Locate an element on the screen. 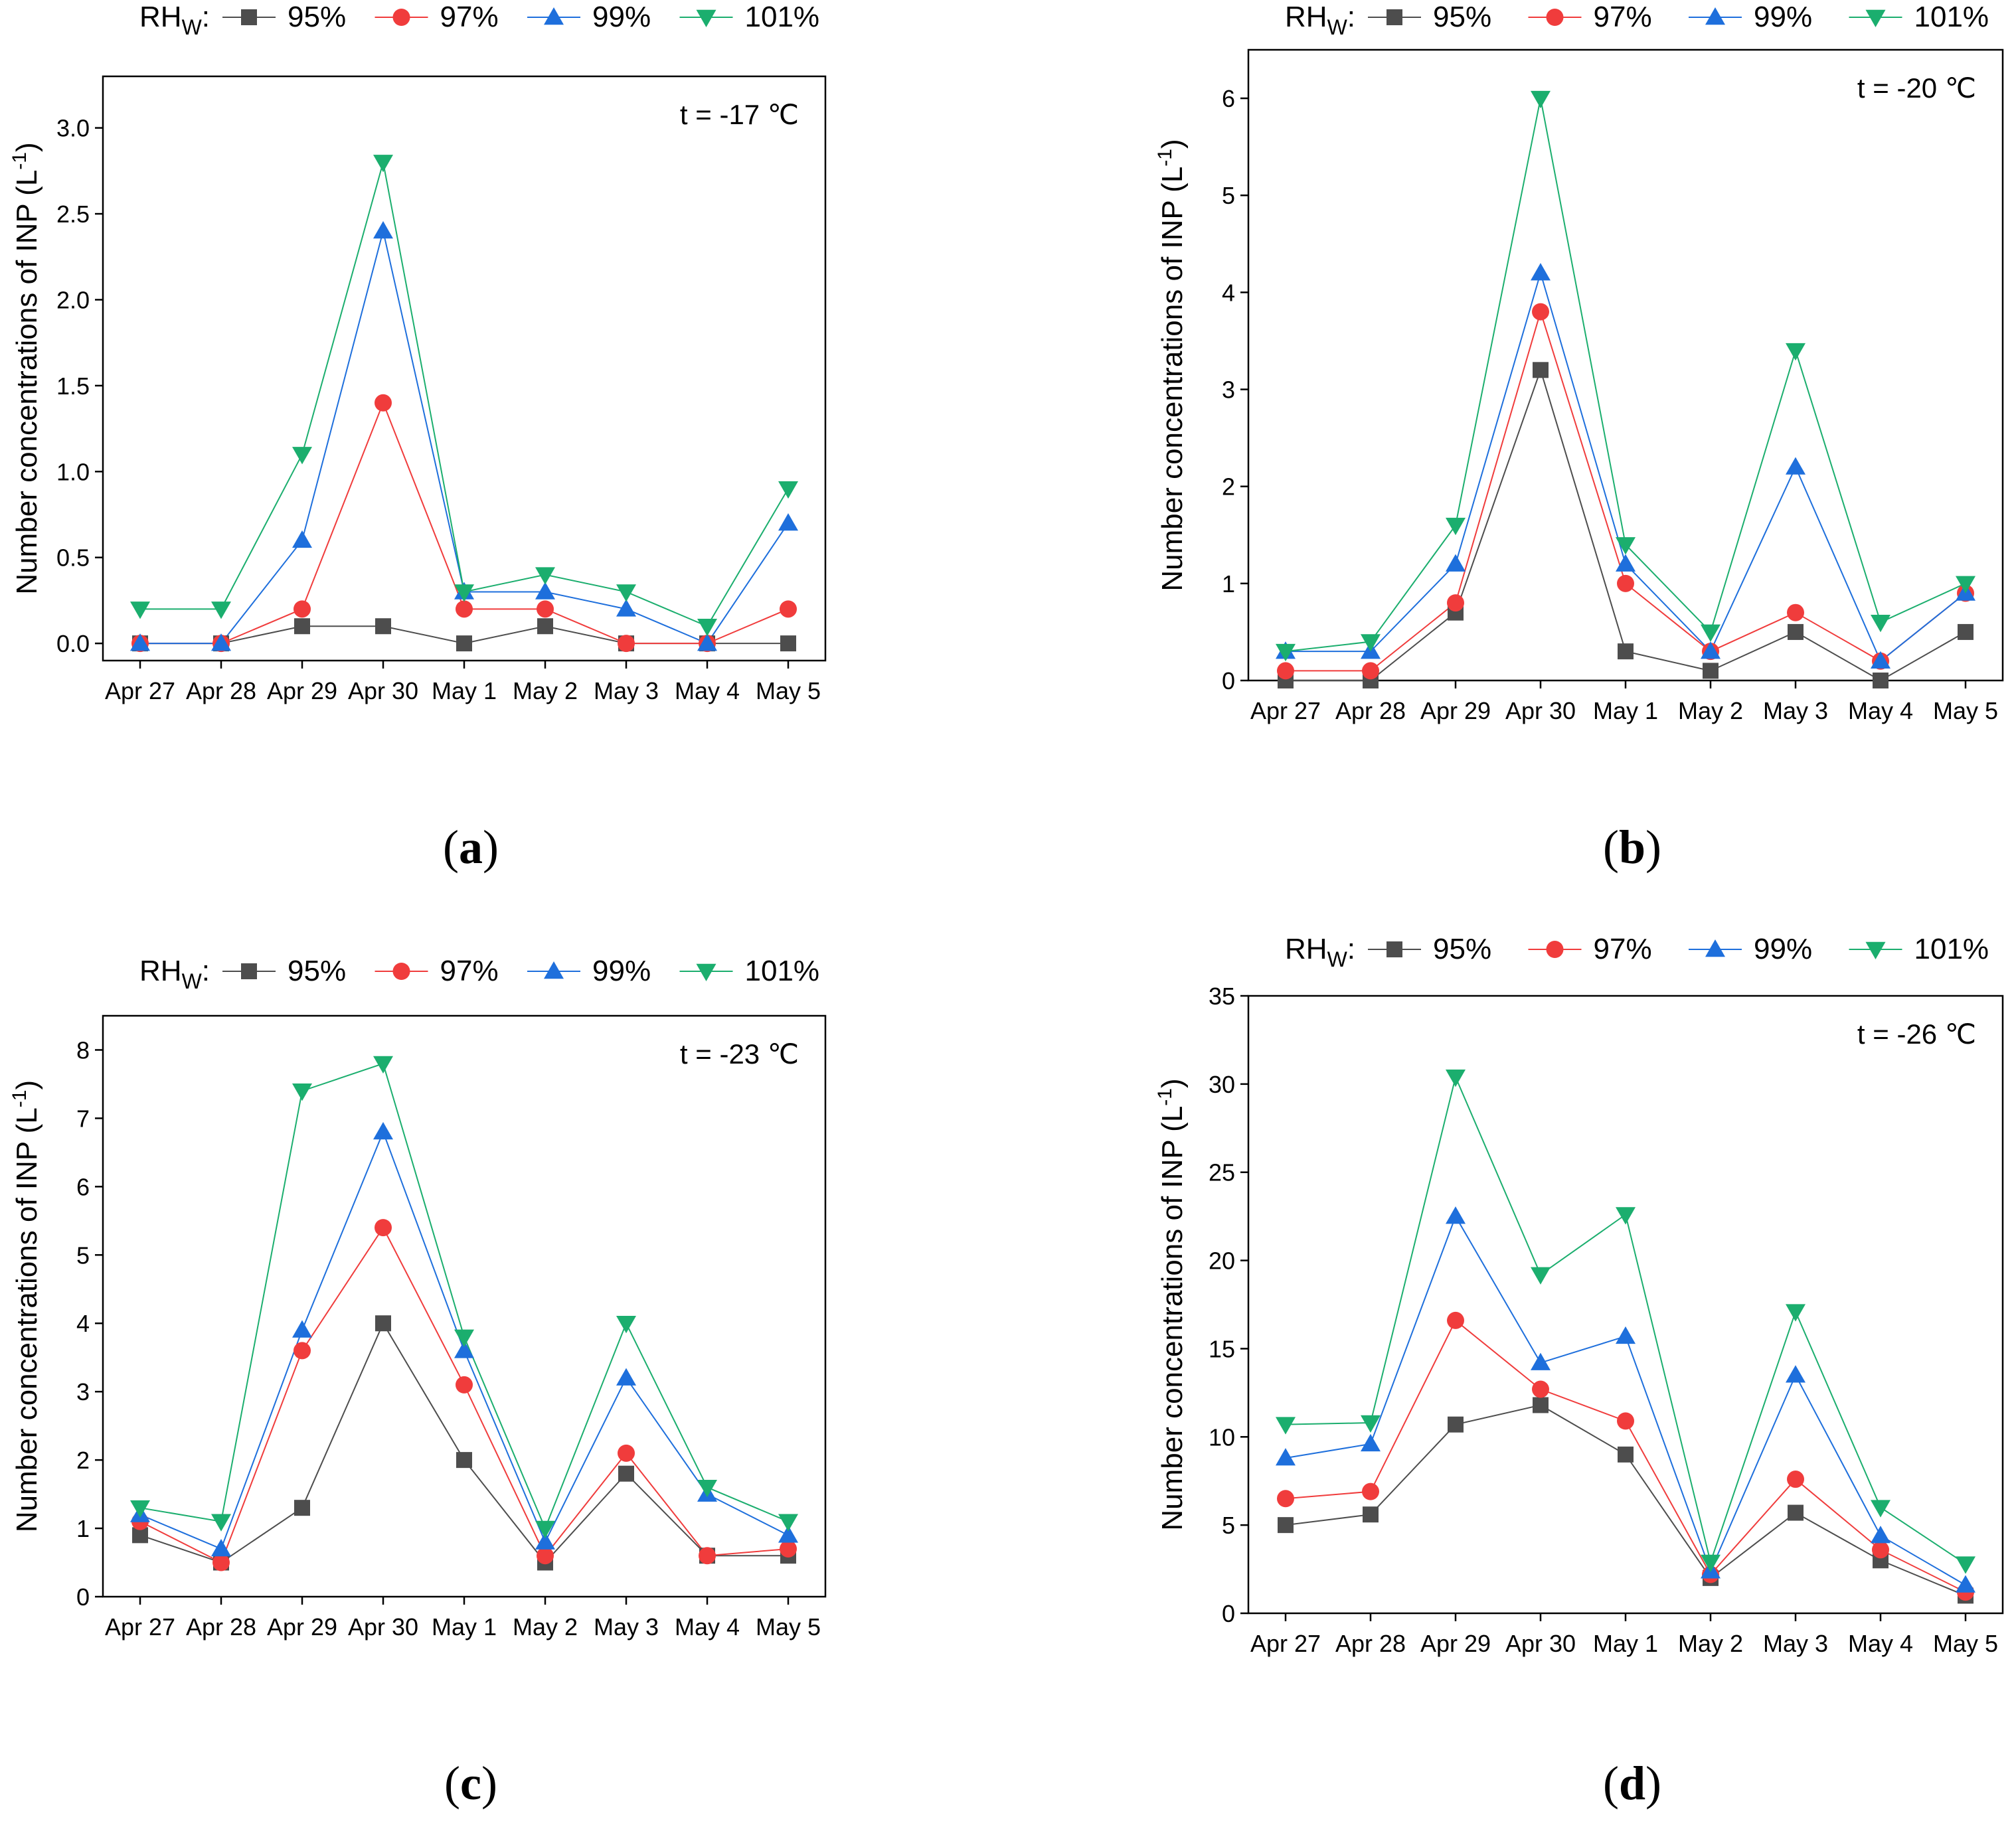 The height and width of the screenshot is (1841, 2016). y-tick-label: 35 is located at coordinates (1222, 997).